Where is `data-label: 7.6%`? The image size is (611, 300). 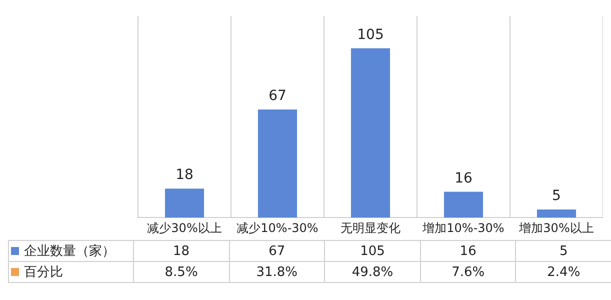
data-label: 7.6% is located at coordinates (468, 272).